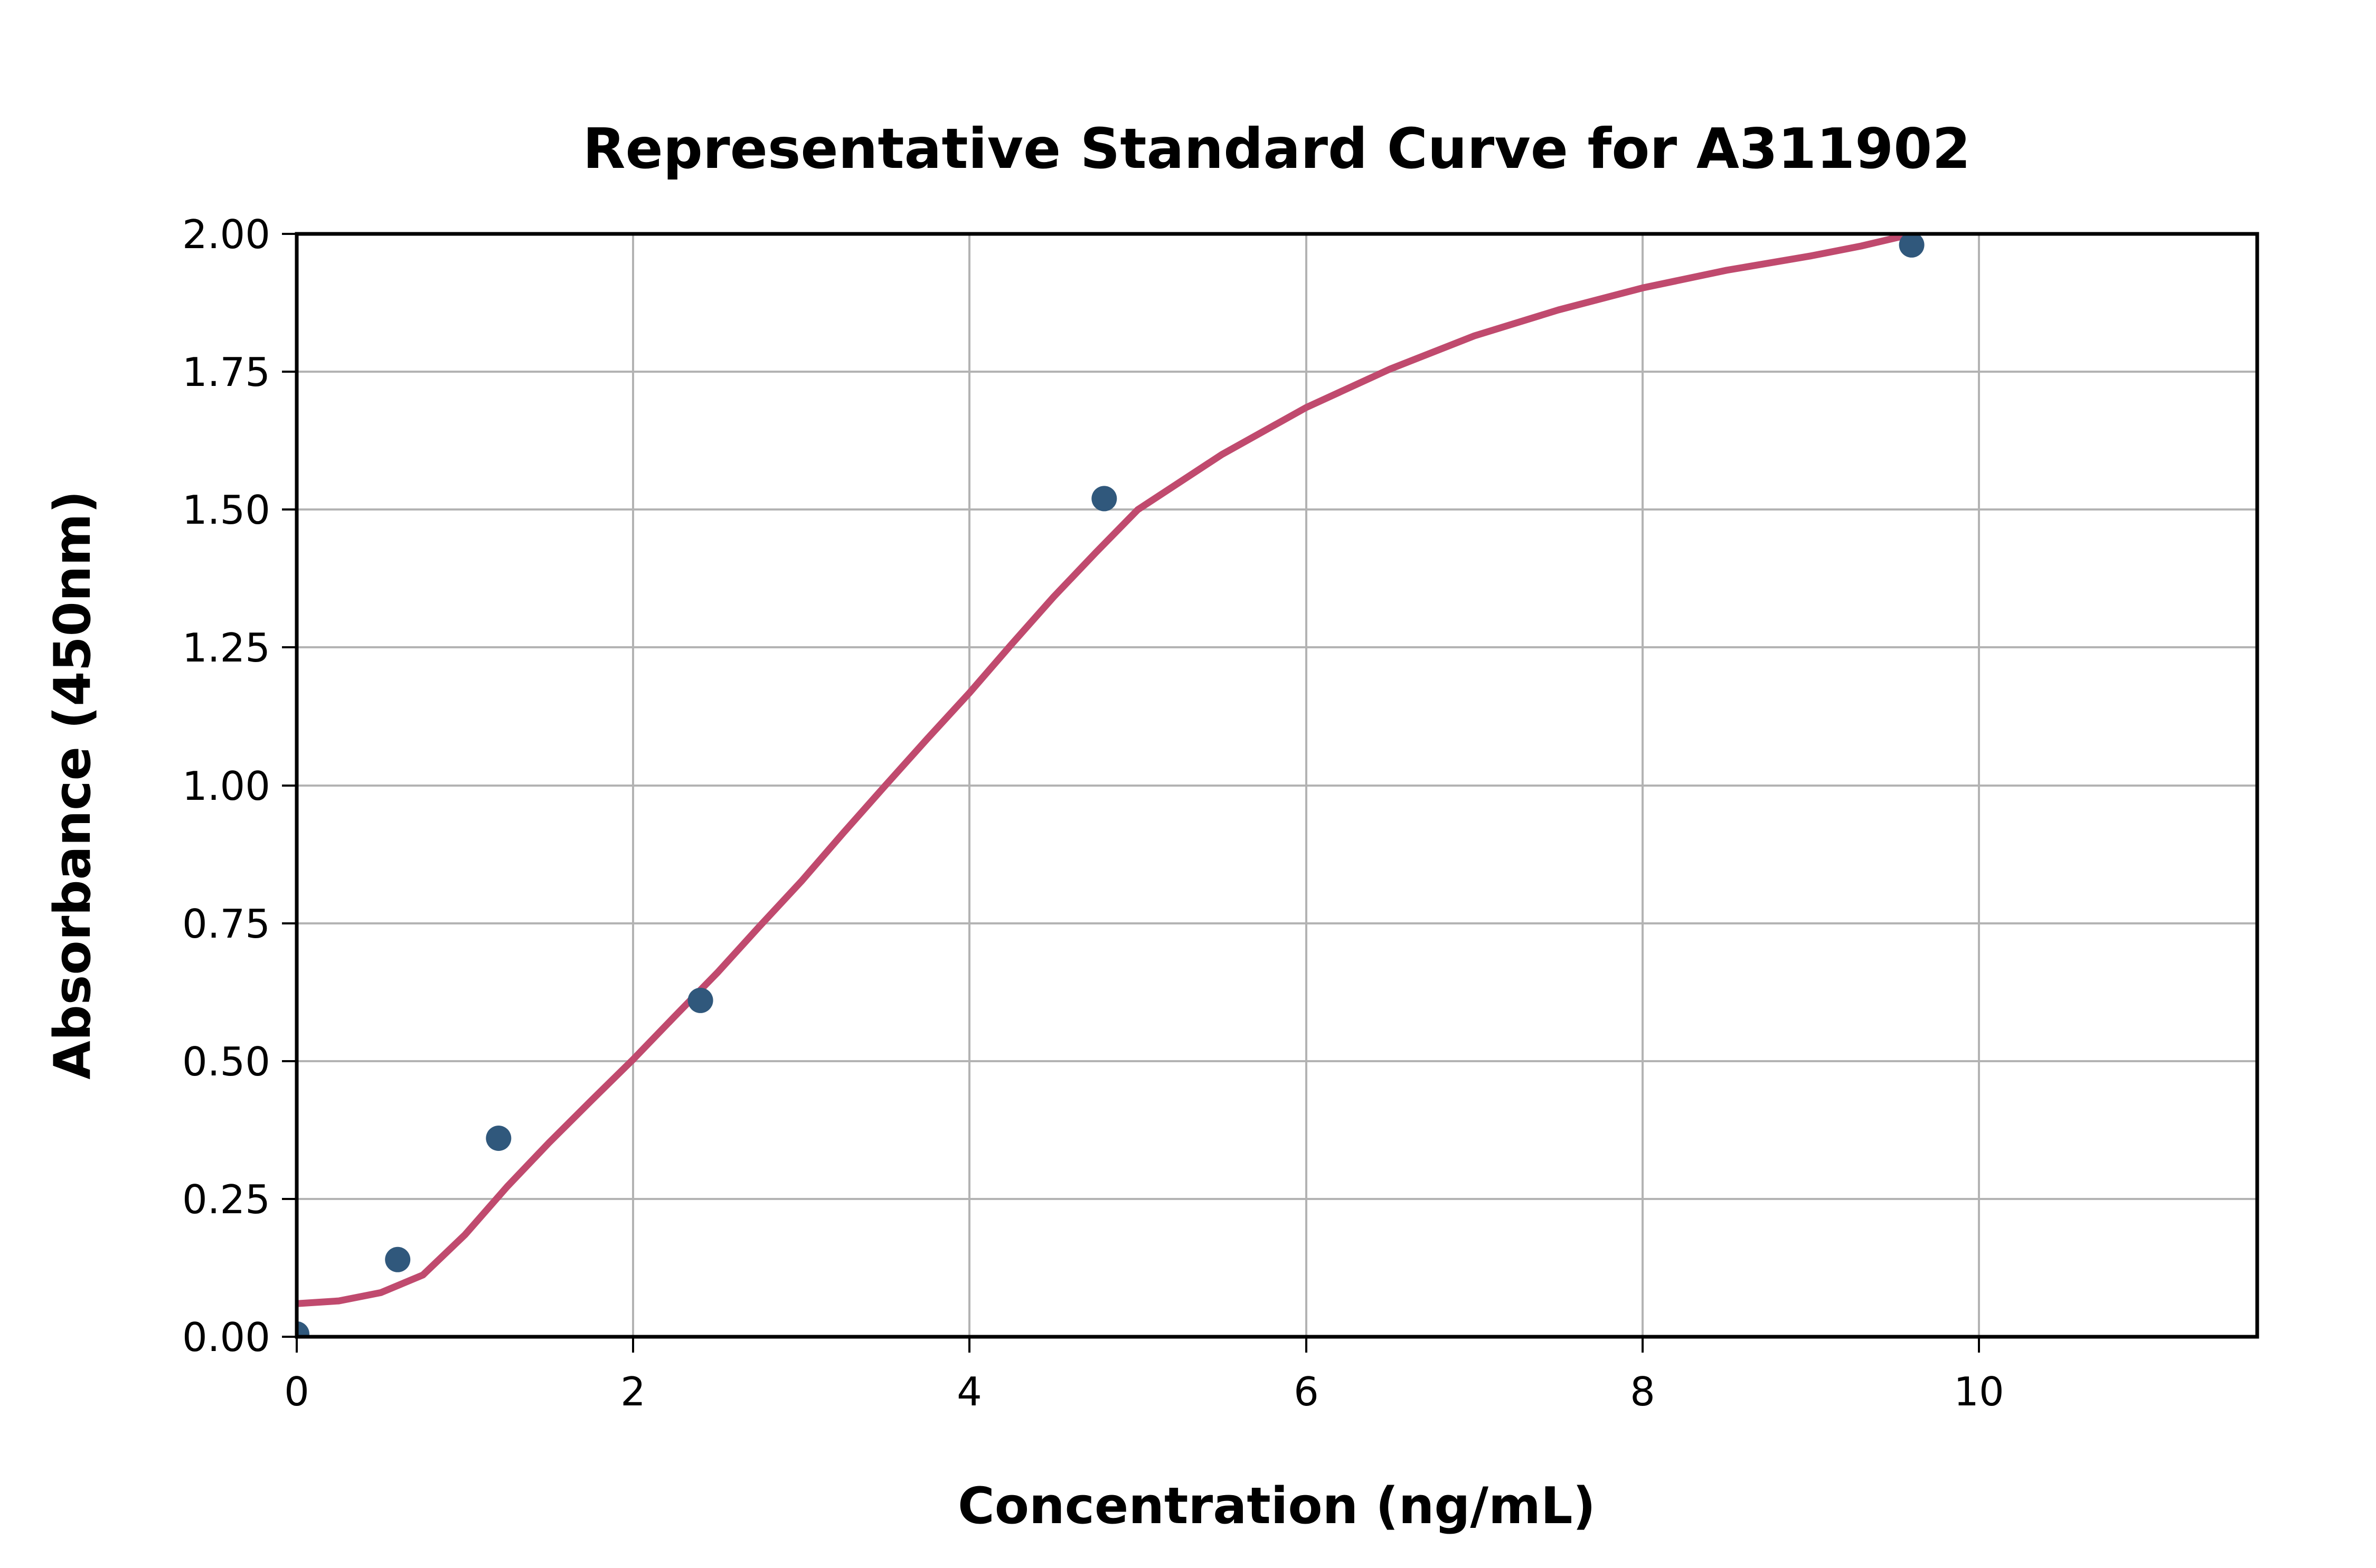  Describe the element at coordinates (226, 1199) in the screenshot. I see `y-tick-label: 0.25` at that location.